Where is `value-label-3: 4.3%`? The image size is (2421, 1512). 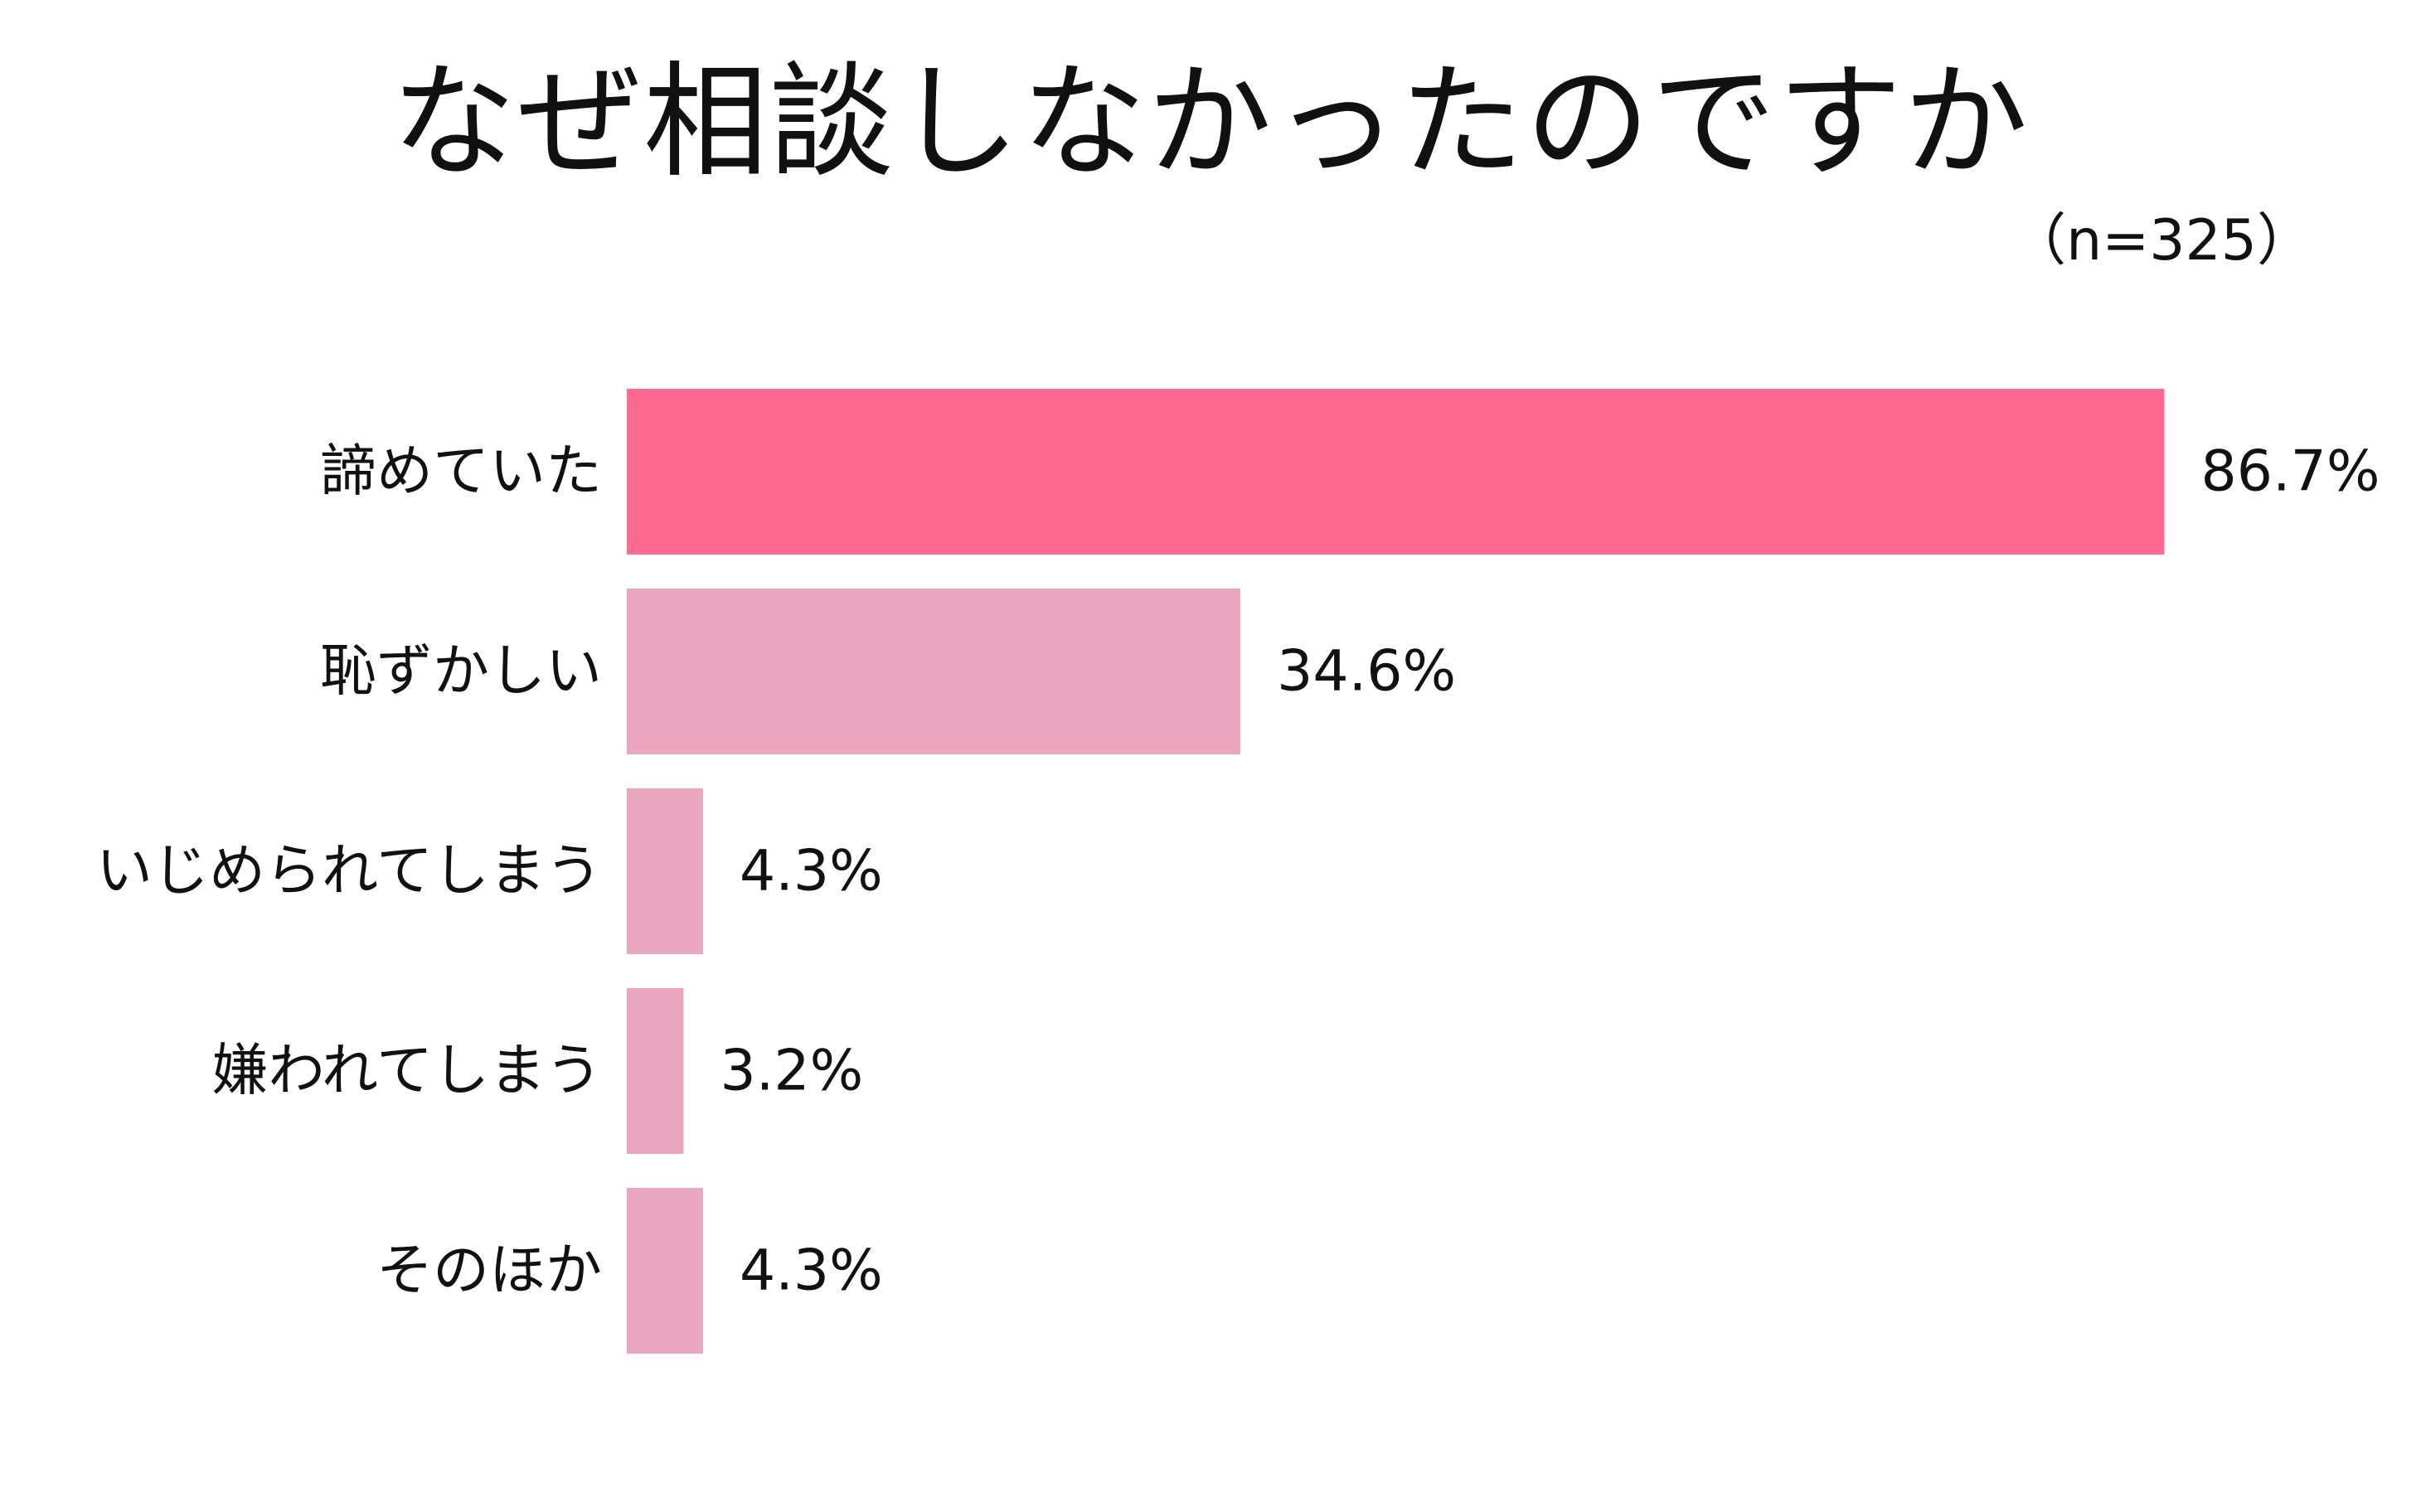
value-label-3: 4.3% is located at coordinates (811, 871).